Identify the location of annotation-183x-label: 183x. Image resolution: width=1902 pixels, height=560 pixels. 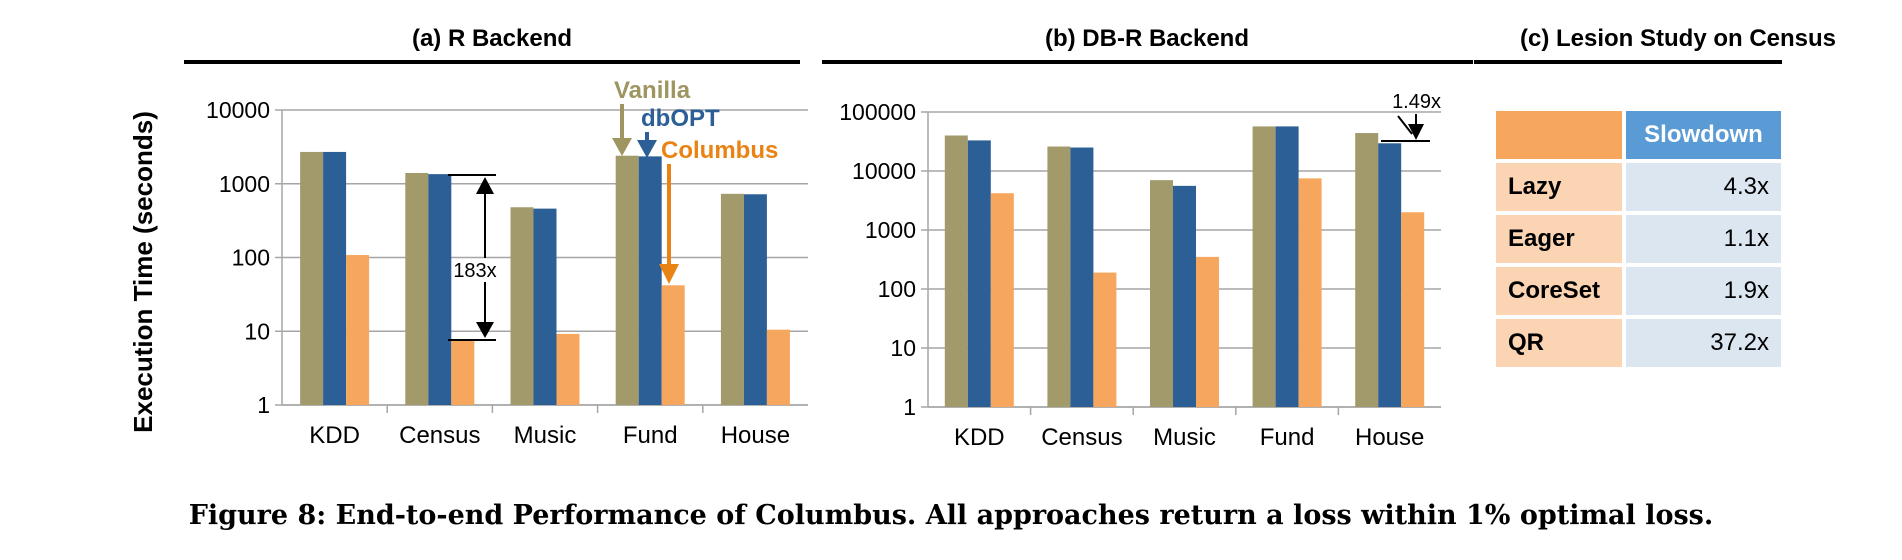
(474, 271).